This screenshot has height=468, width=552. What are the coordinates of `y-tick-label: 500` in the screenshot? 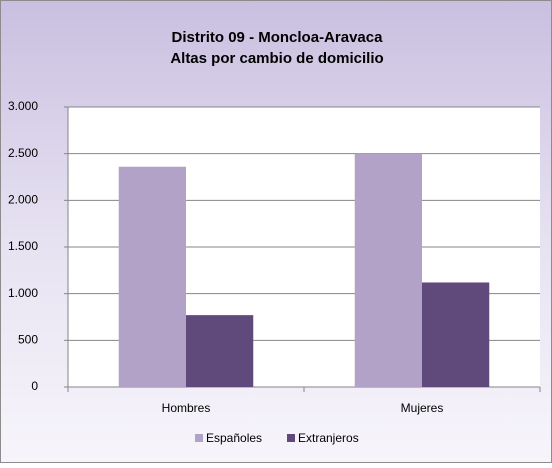 It's located at (28, 340).